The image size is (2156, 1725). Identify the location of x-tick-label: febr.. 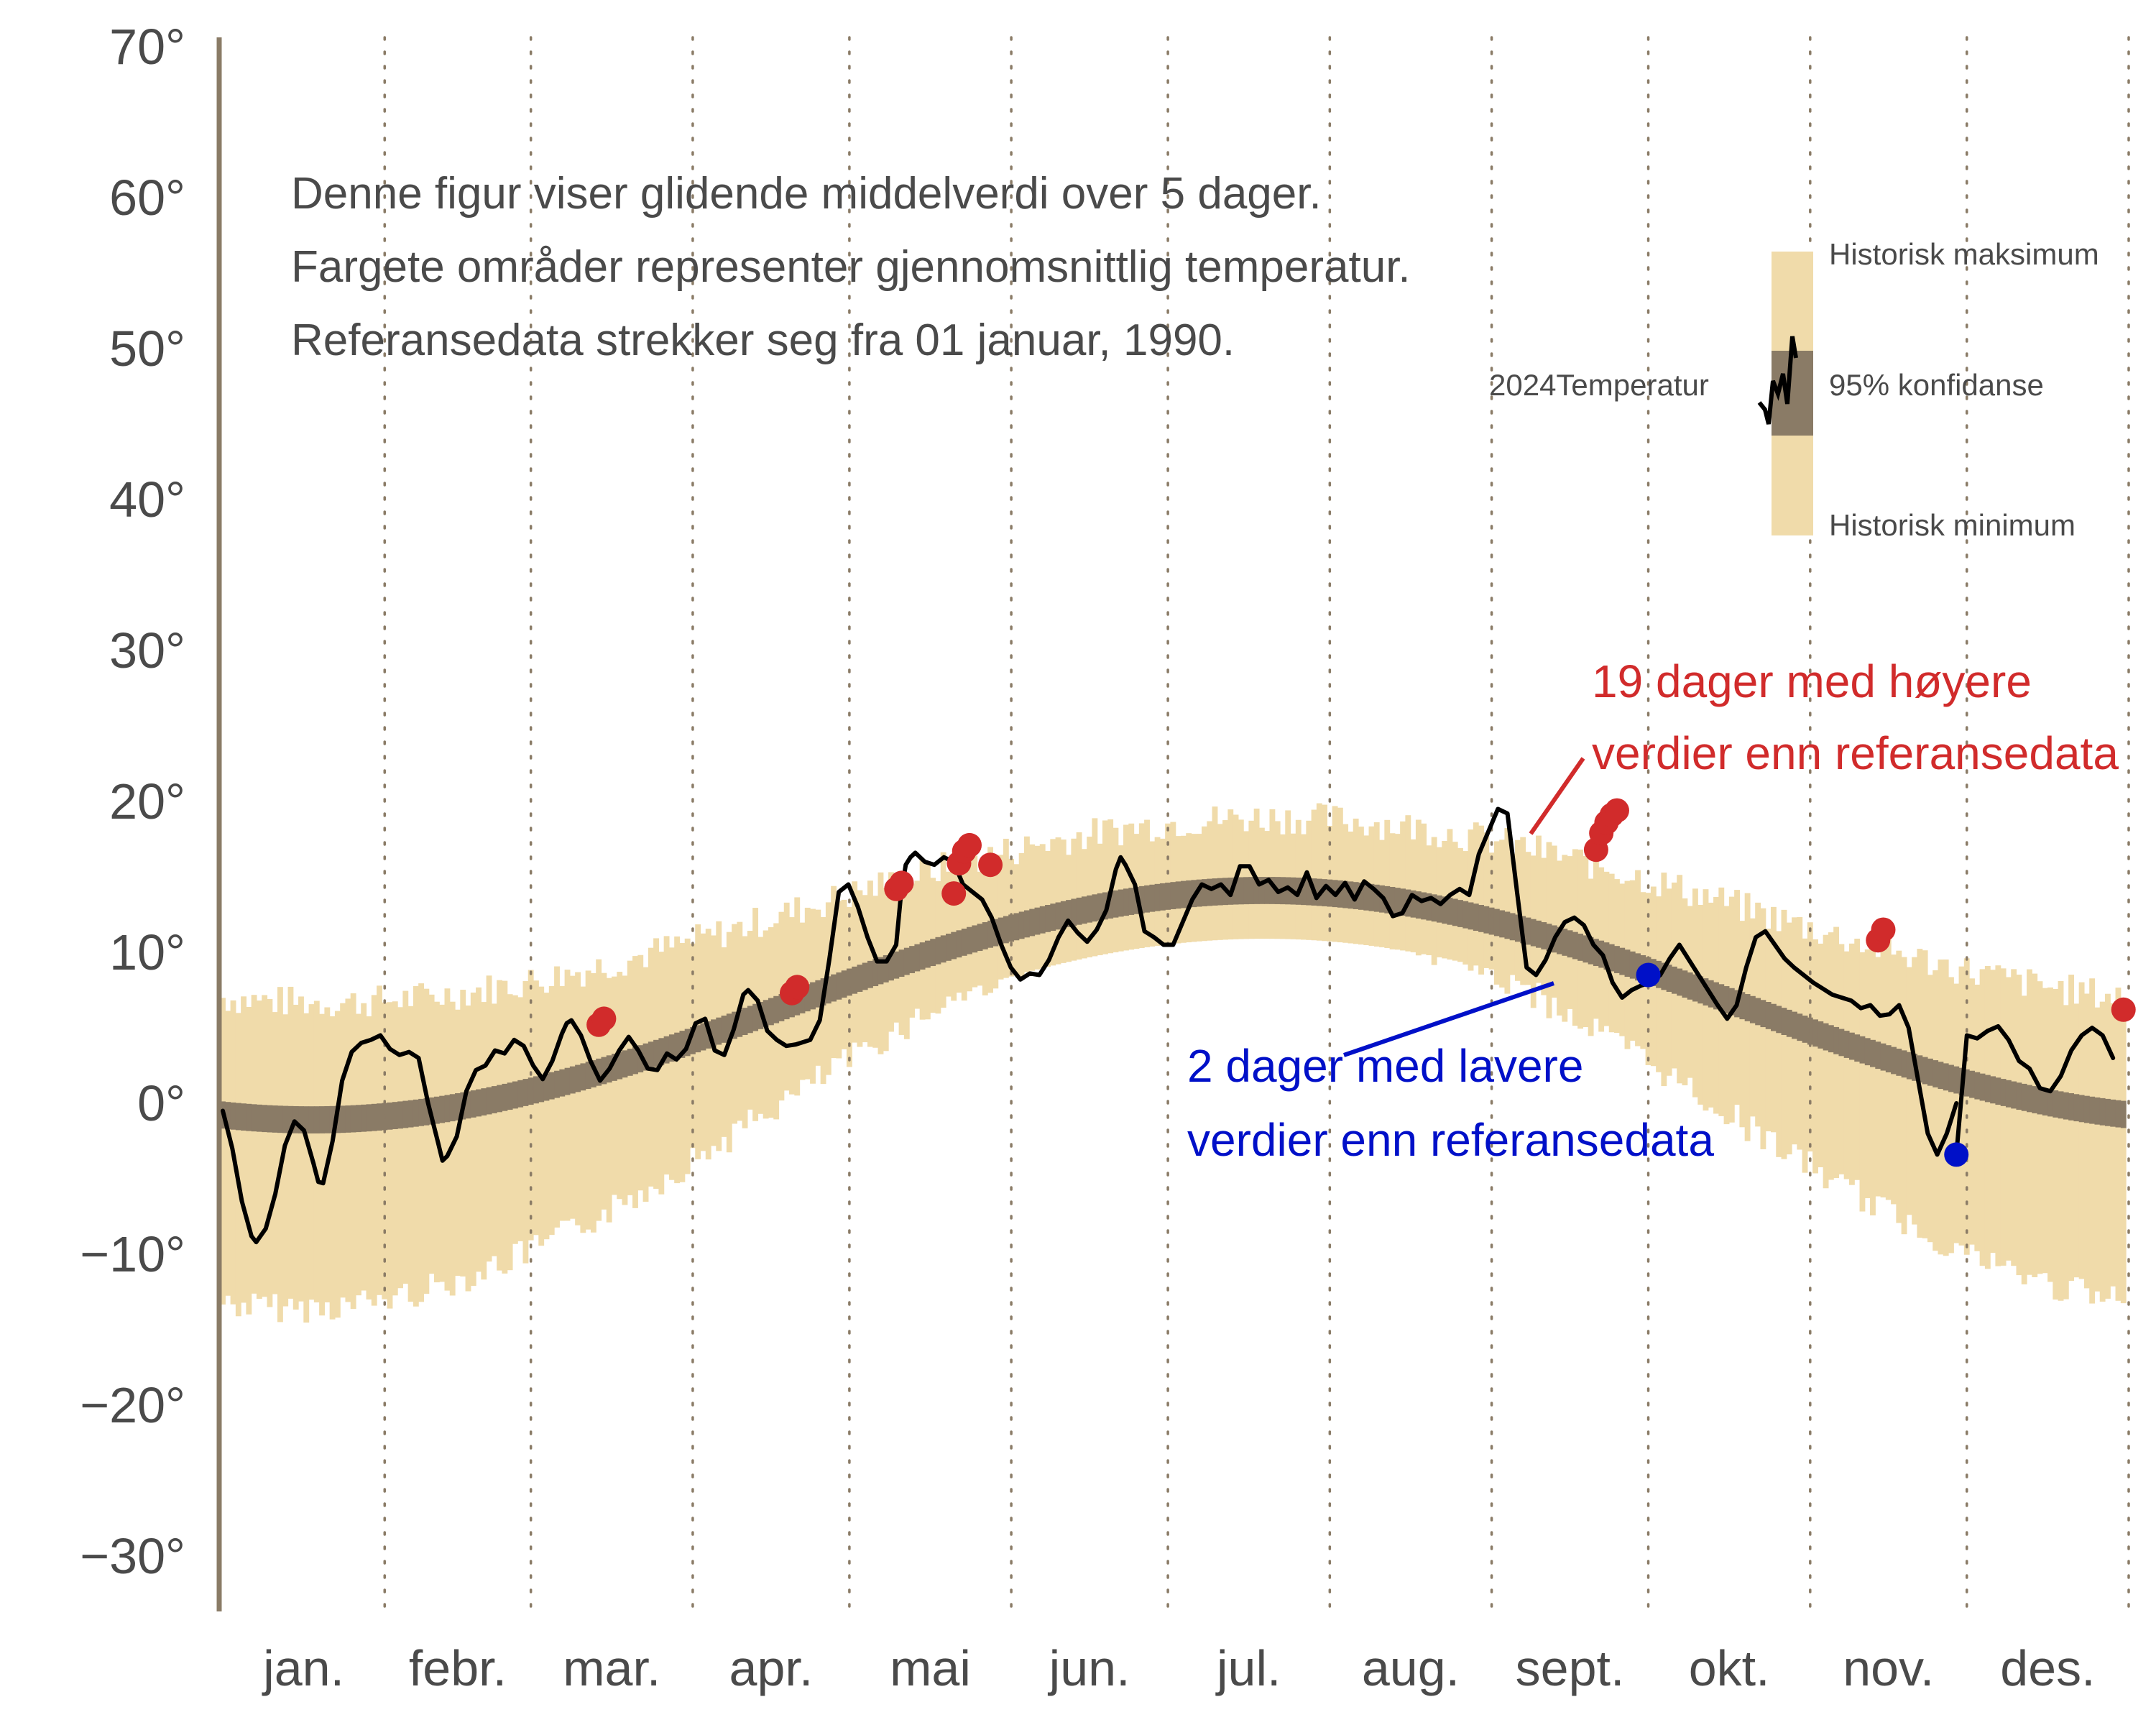
(458, 1668).